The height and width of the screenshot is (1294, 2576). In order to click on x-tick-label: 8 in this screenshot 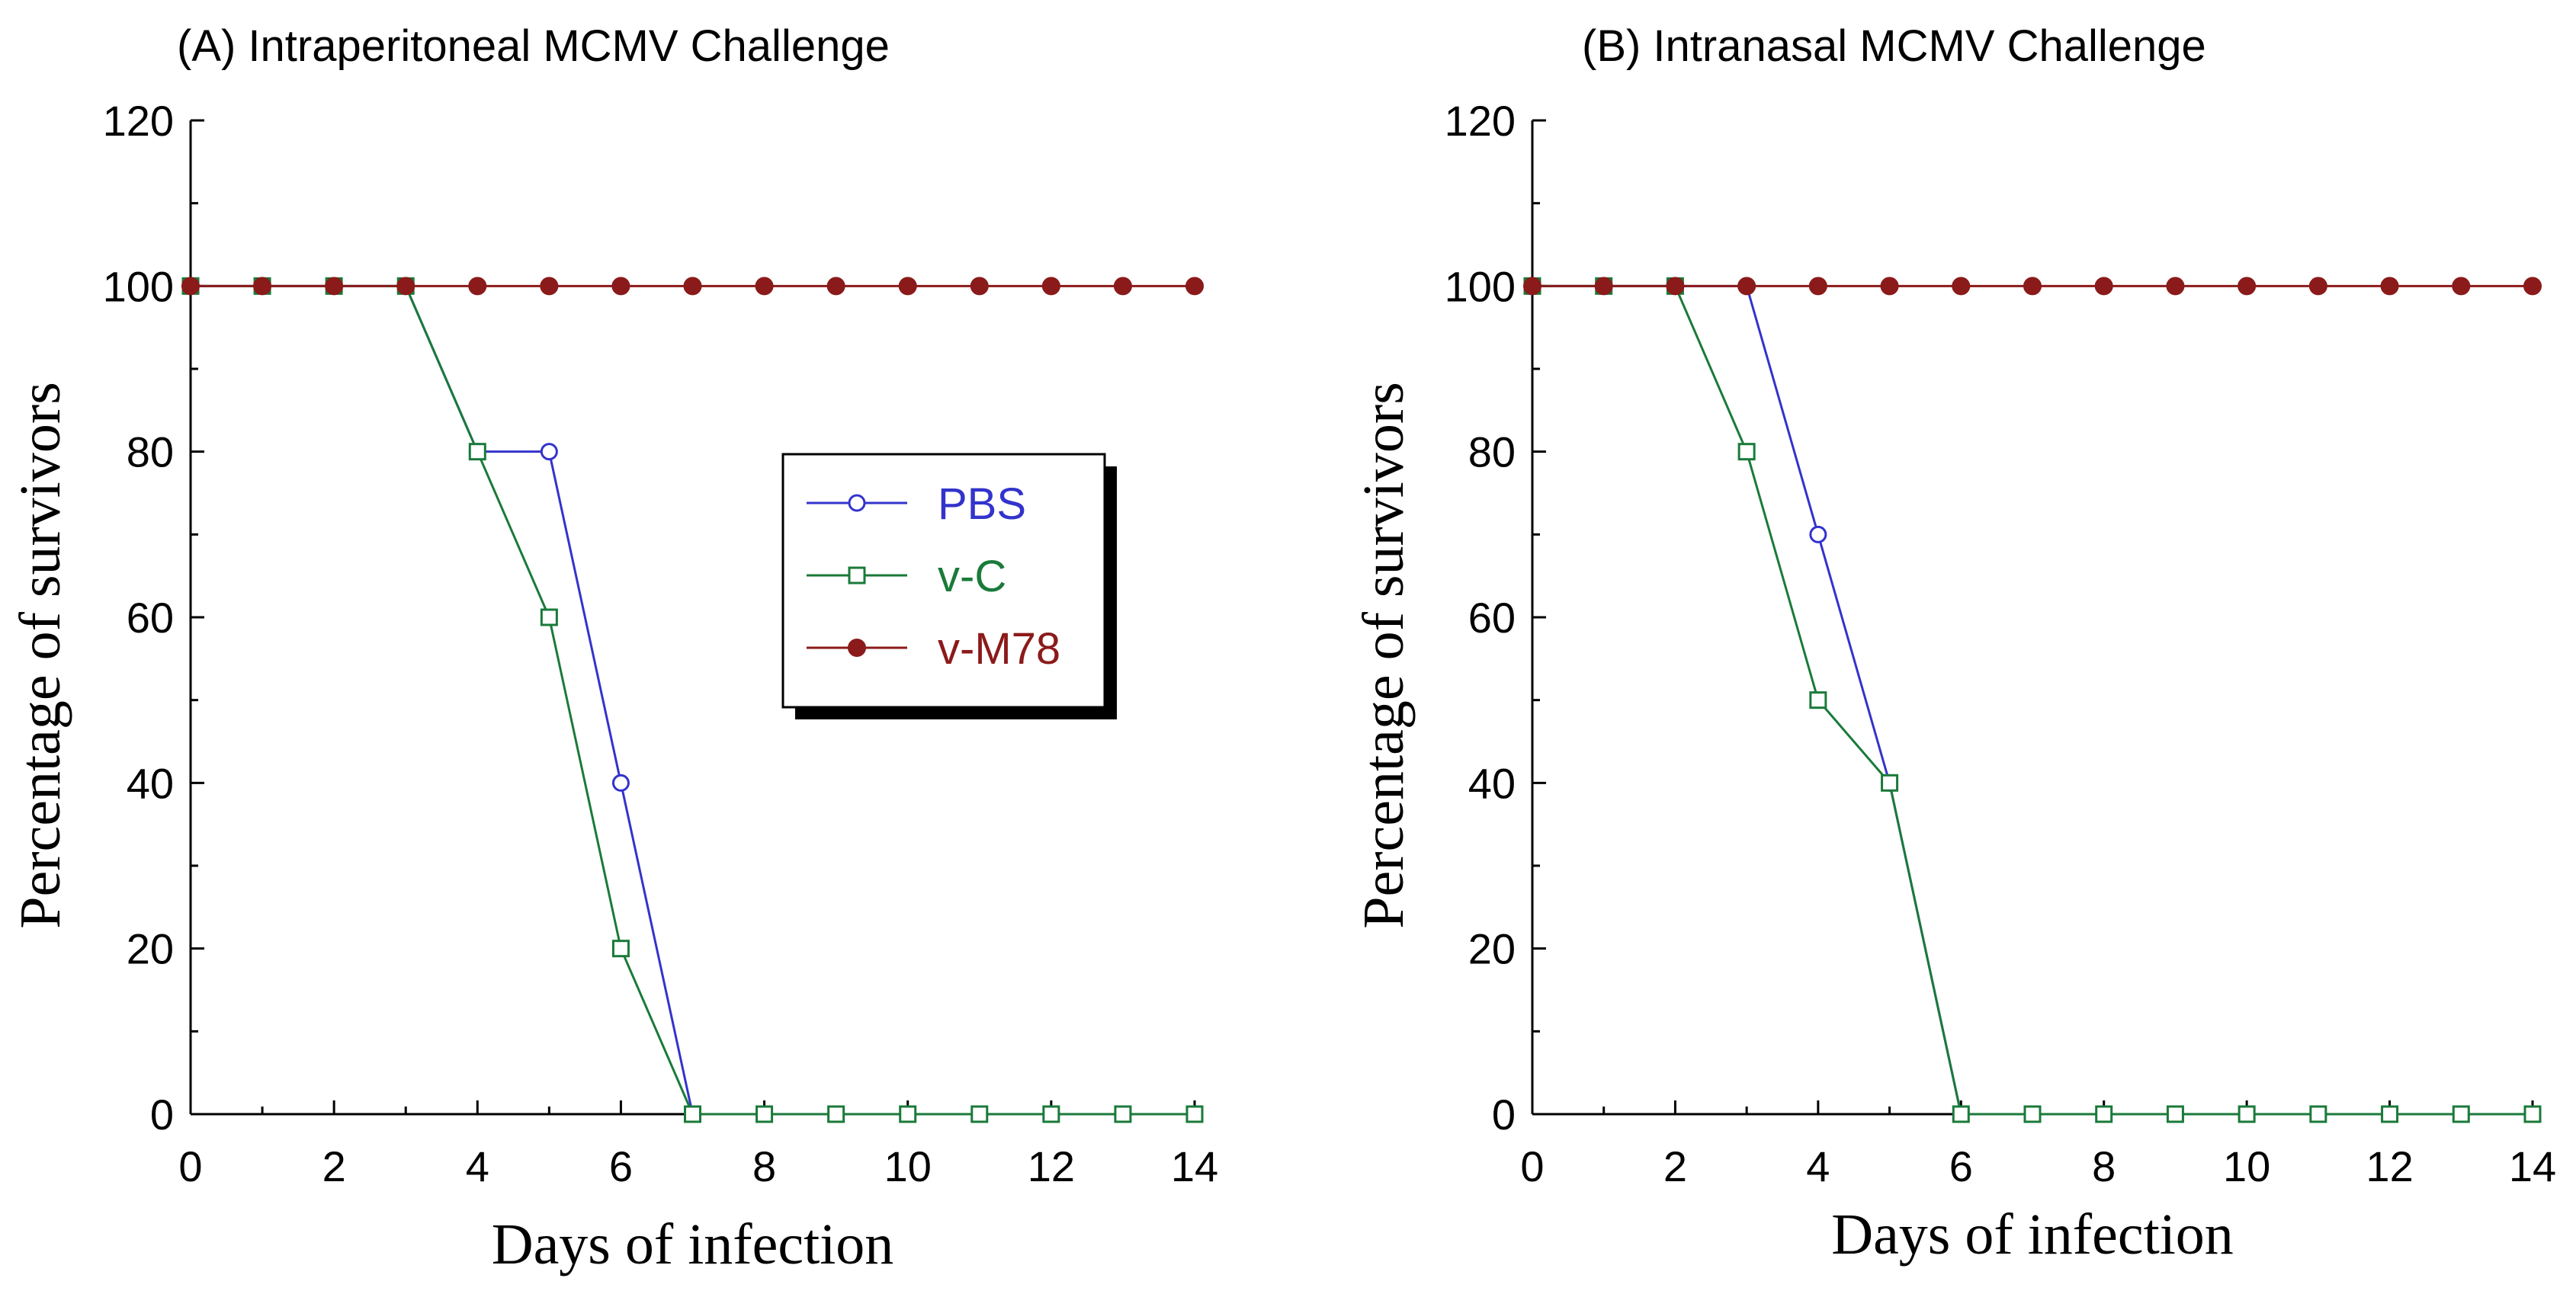, I will do `click(764, 1166)`.